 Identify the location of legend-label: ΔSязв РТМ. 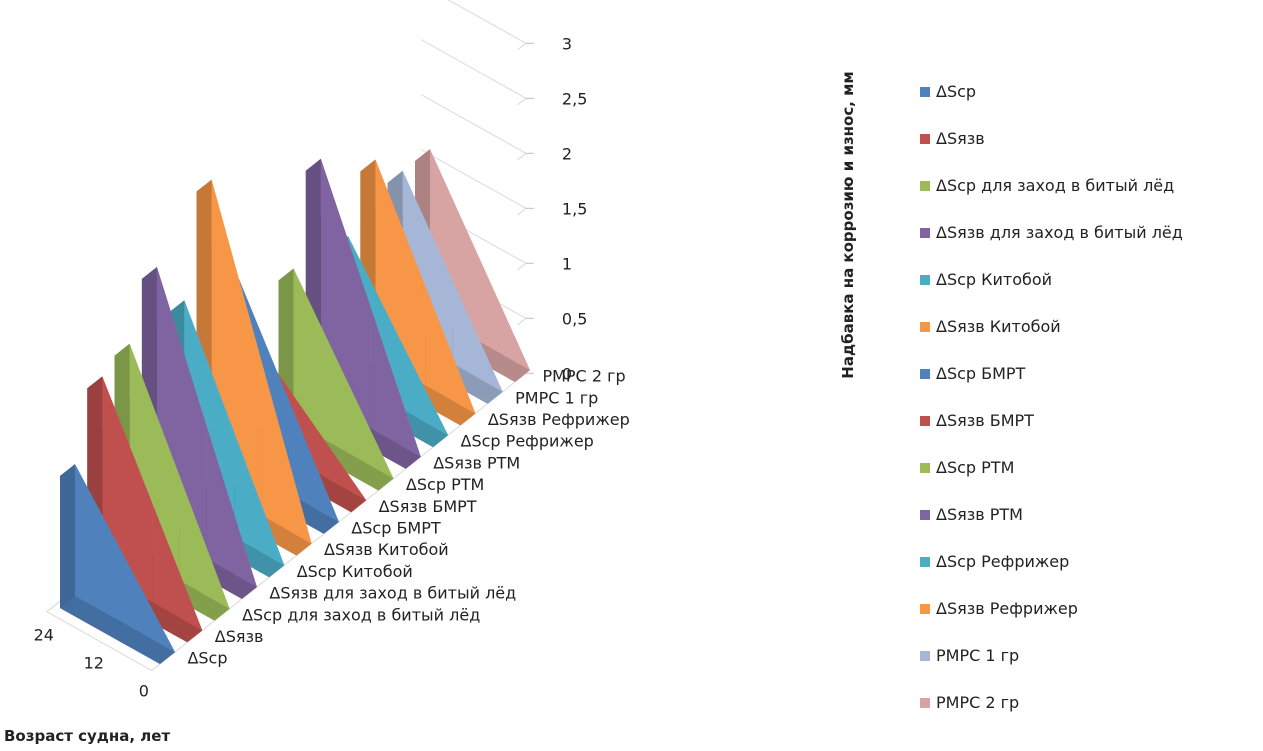
(979, 514).